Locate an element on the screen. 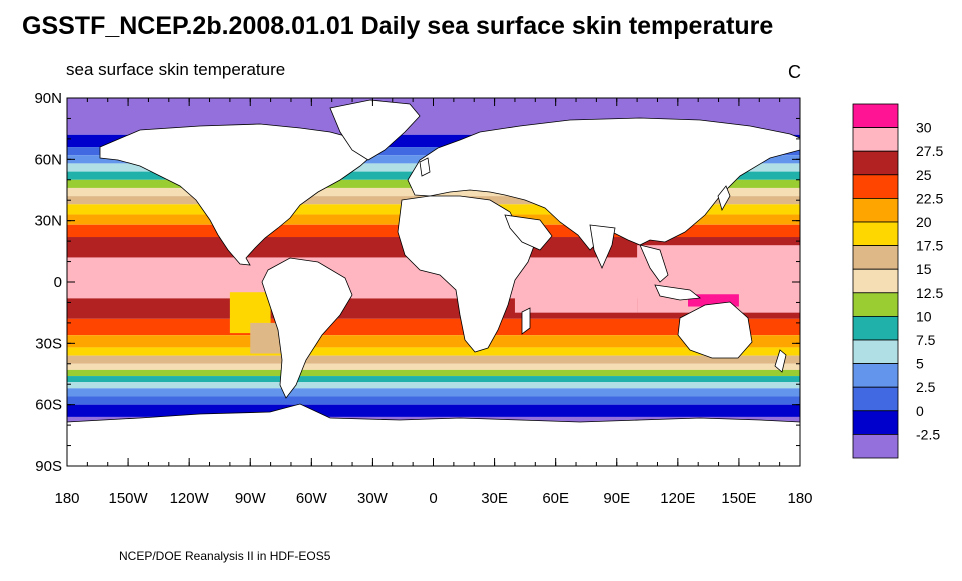 This screenshot has width=962, height=581. colorbar-label: 5 is located at coordinates (920, 364).